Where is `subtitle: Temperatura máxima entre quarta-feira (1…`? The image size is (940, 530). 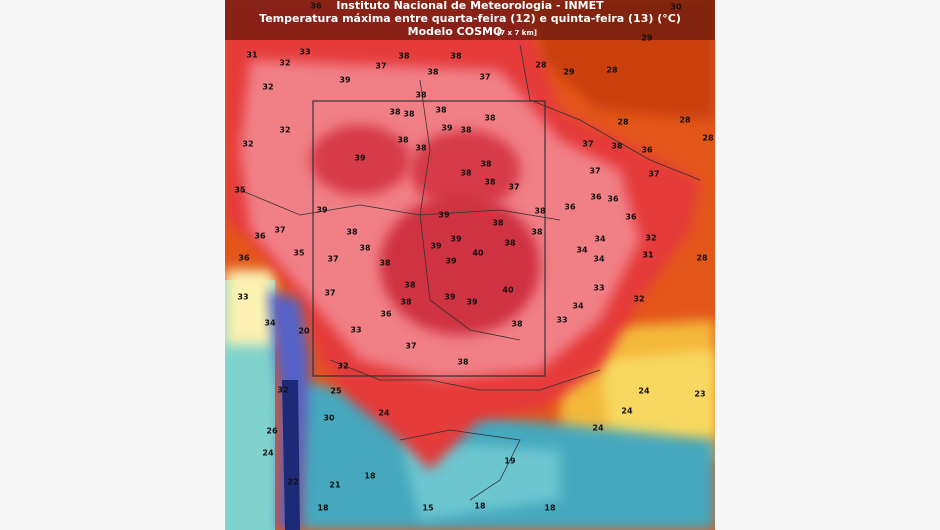 subtitle: Temperatura máxima entre quarta-feira (1… is located at coordinates (470, 18).